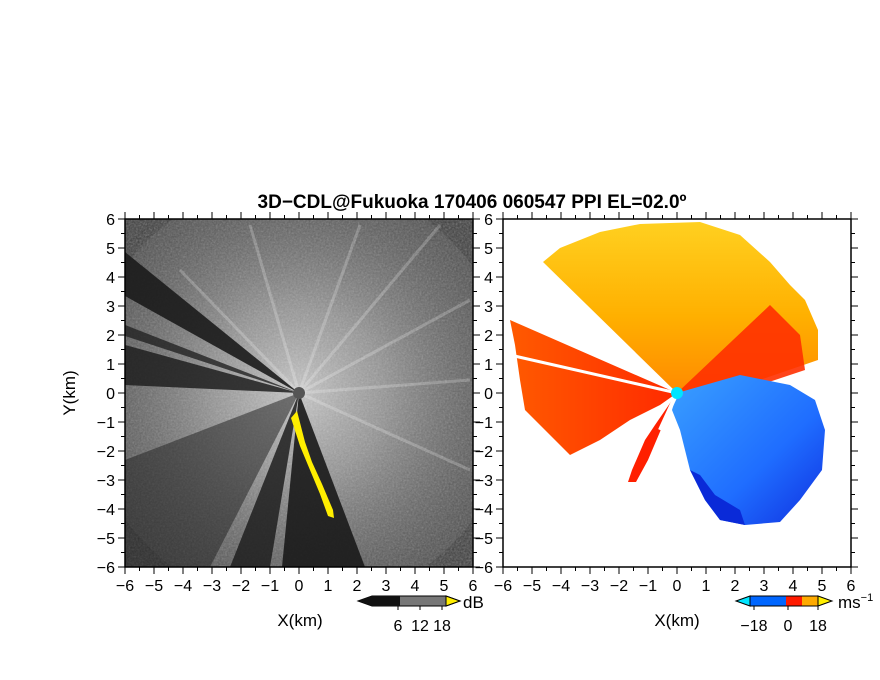 The width and height of the screenshot is (880, 680). I want to click on velocity-ytick-label: 6, so click(488, 220).